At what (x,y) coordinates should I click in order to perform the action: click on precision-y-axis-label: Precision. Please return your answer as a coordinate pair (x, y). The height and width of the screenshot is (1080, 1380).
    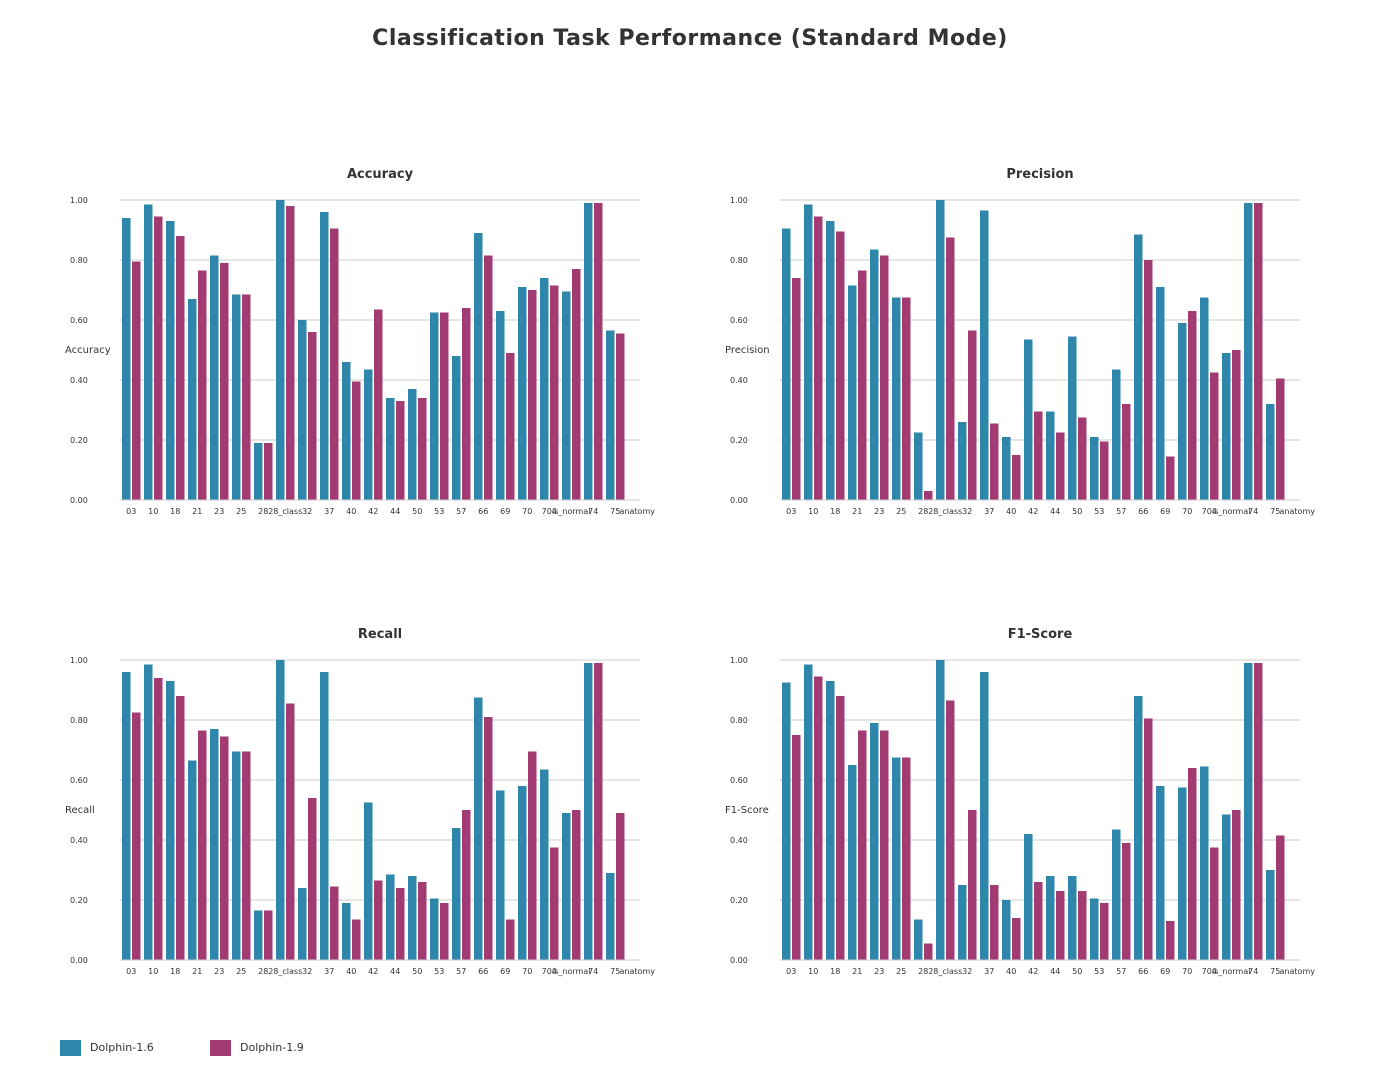
    Looking at the image, I should click on (747, 350).